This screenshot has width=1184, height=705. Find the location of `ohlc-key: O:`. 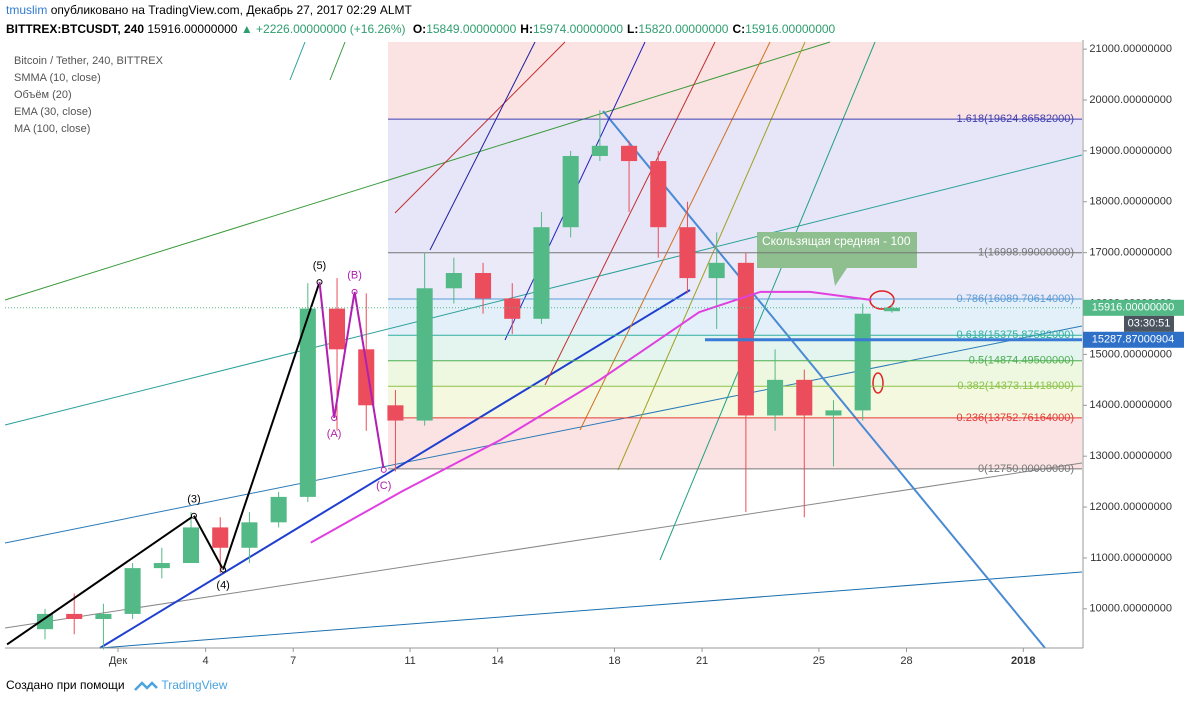

ohlc-key: O: is located at coordinates (419, 29).